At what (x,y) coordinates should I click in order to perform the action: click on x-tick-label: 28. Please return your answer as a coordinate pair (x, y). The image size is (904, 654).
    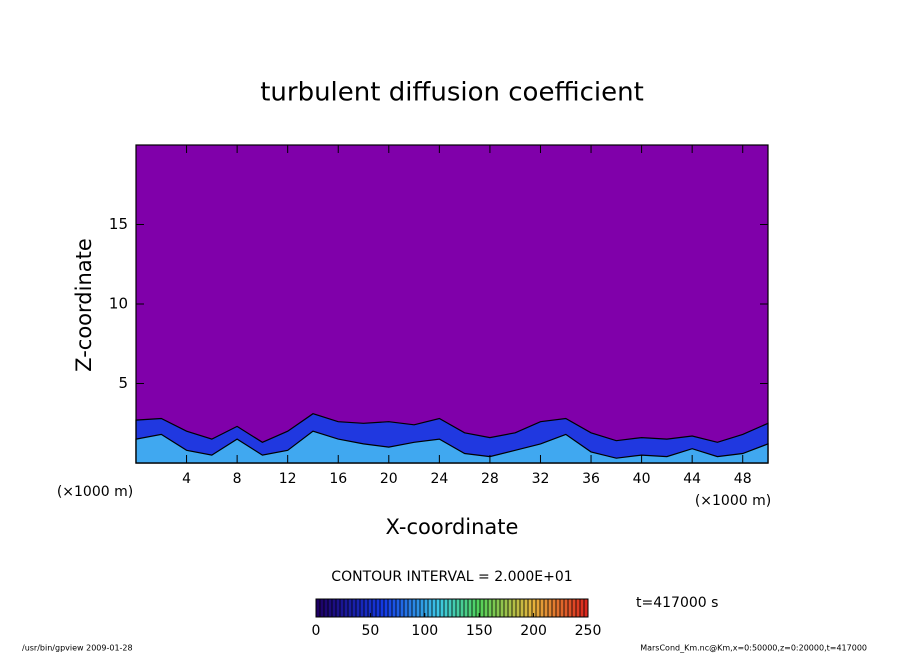
    Looking at the image, I should click on (490, 479).